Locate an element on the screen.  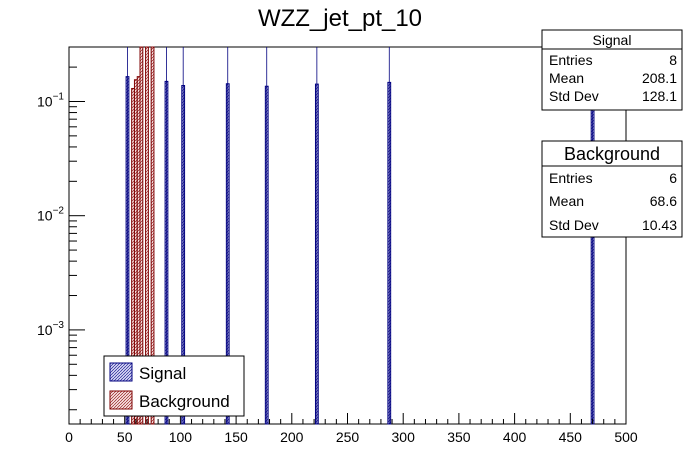
x-tick-label-50: 50 is located at coordinates (125, 437).